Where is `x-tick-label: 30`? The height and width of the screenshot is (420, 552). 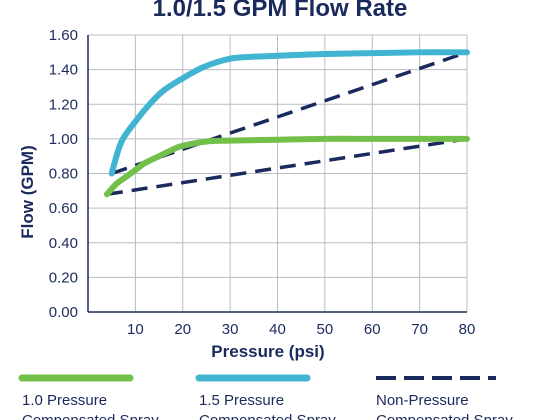 x-tick-label: 30 is located at coordinates (230, 329).